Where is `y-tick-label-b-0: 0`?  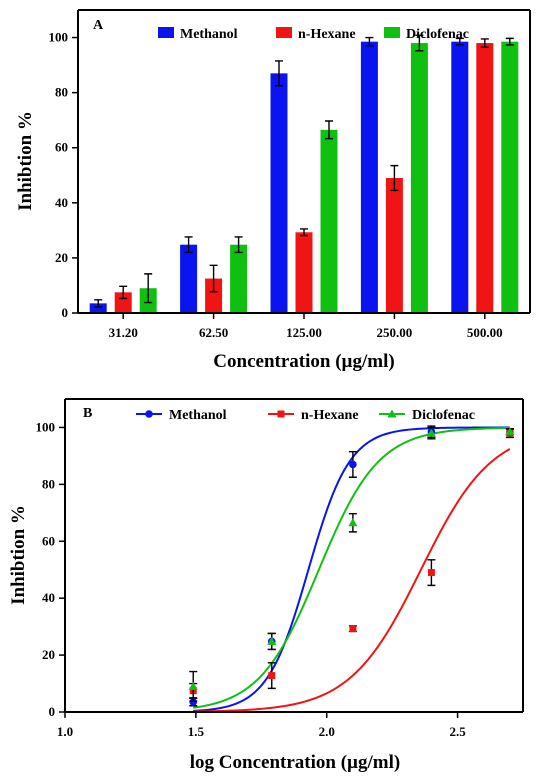 y-tick-label-b-0: 0 is located at coordinates (52, 711).